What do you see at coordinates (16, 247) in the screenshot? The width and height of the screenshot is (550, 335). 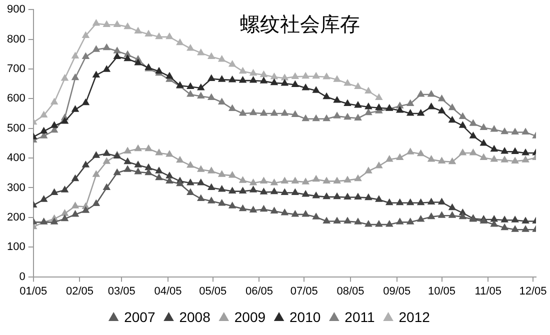 I see `y-tick-label: 100` at bounding box center [16, 247].